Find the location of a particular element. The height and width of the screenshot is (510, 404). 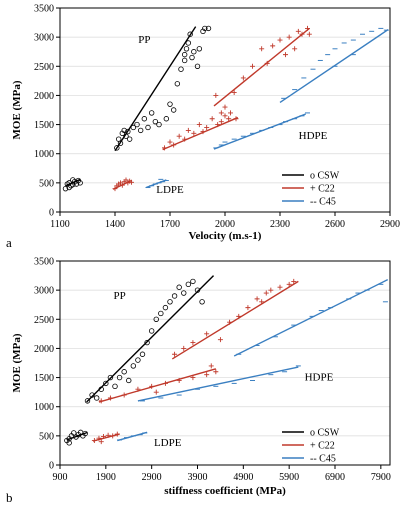

x-tick-label: 2600 is located at coordinates (335, 224).